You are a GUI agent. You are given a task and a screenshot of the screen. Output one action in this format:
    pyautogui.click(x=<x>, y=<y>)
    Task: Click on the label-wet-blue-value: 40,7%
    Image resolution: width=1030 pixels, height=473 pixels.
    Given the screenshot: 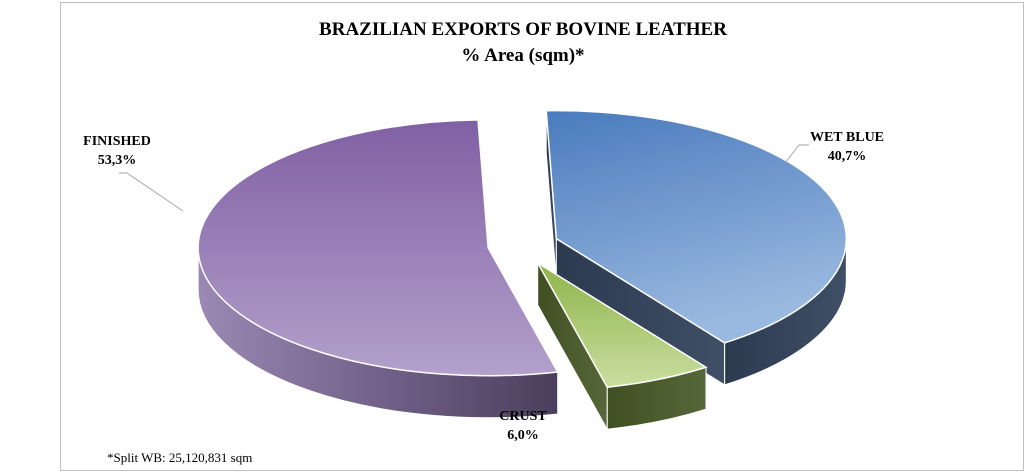 What is the action you would take?
    pyautogui.click(x=847, y=156)
    